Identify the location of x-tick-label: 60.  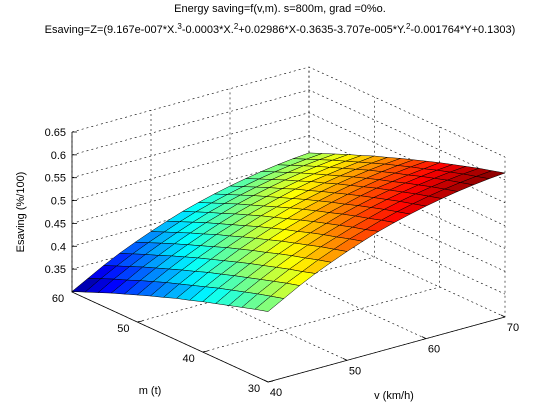
(434, 350).